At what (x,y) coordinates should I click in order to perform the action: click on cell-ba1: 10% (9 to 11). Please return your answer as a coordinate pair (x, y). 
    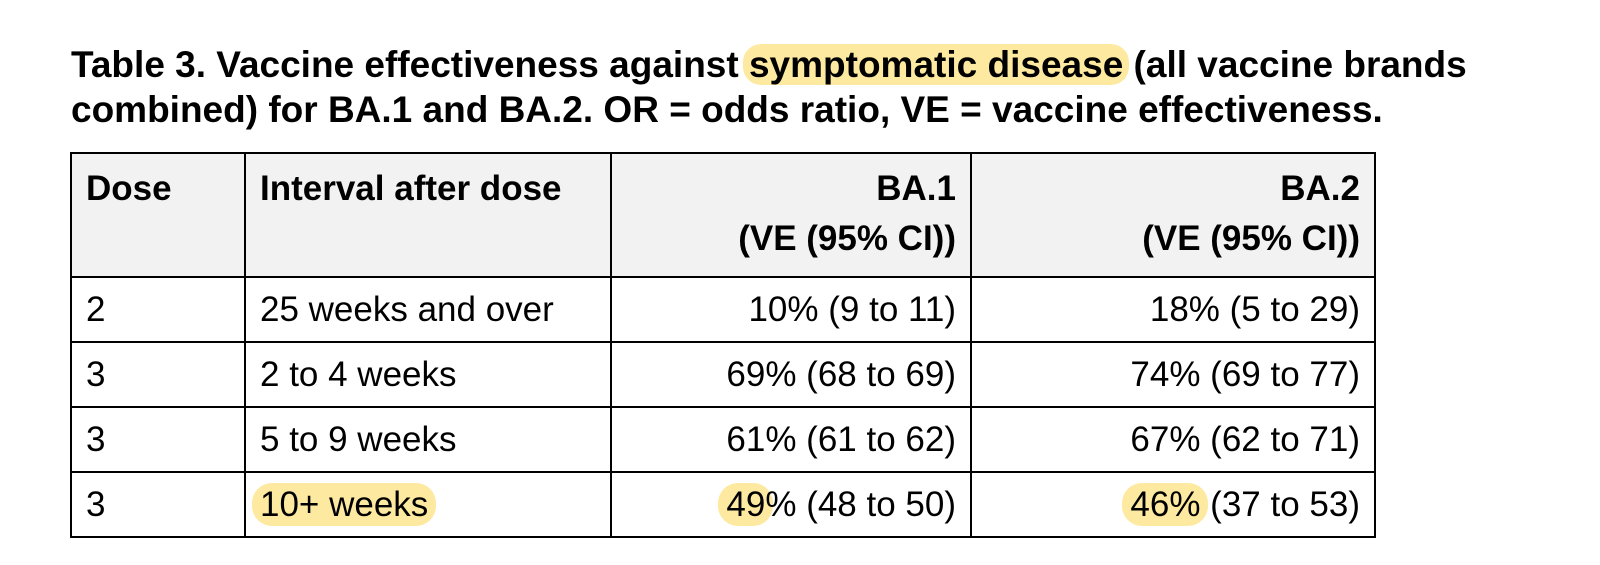
    Looking at the image, I should click on (791, 309).